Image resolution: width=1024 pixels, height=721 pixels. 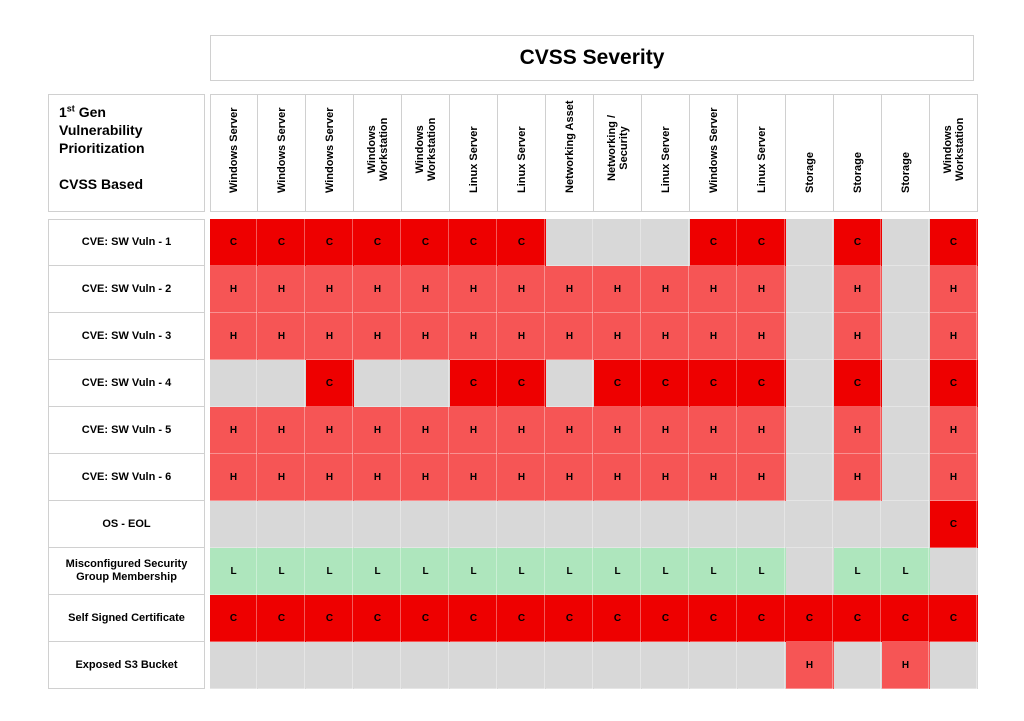 What do you see at coordinates (126, 571) in the screenshot?
I see `row-label: Misconfigured Security Group Membership` at bounding box center [126, 571].